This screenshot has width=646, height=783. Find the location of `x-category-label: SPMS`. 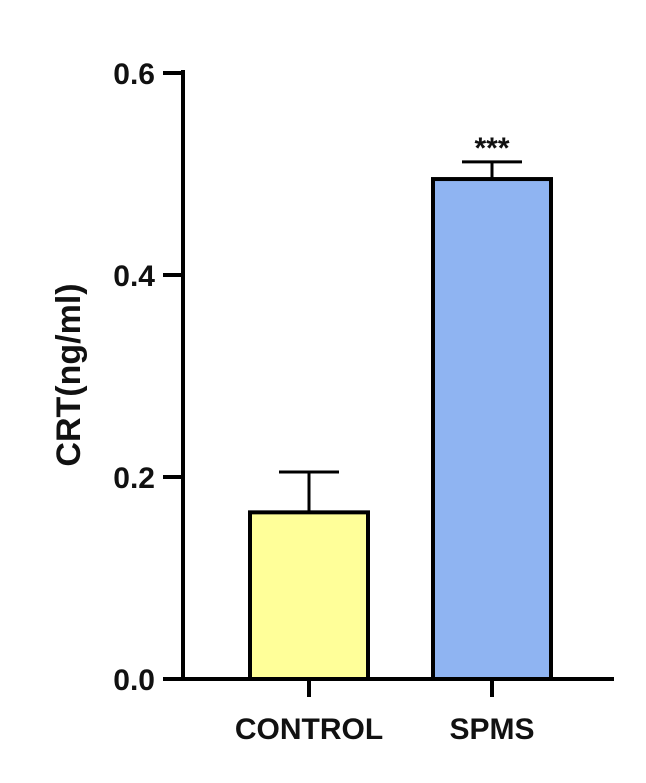

x-category-label: SPMS is located at coordinates (491, 729).